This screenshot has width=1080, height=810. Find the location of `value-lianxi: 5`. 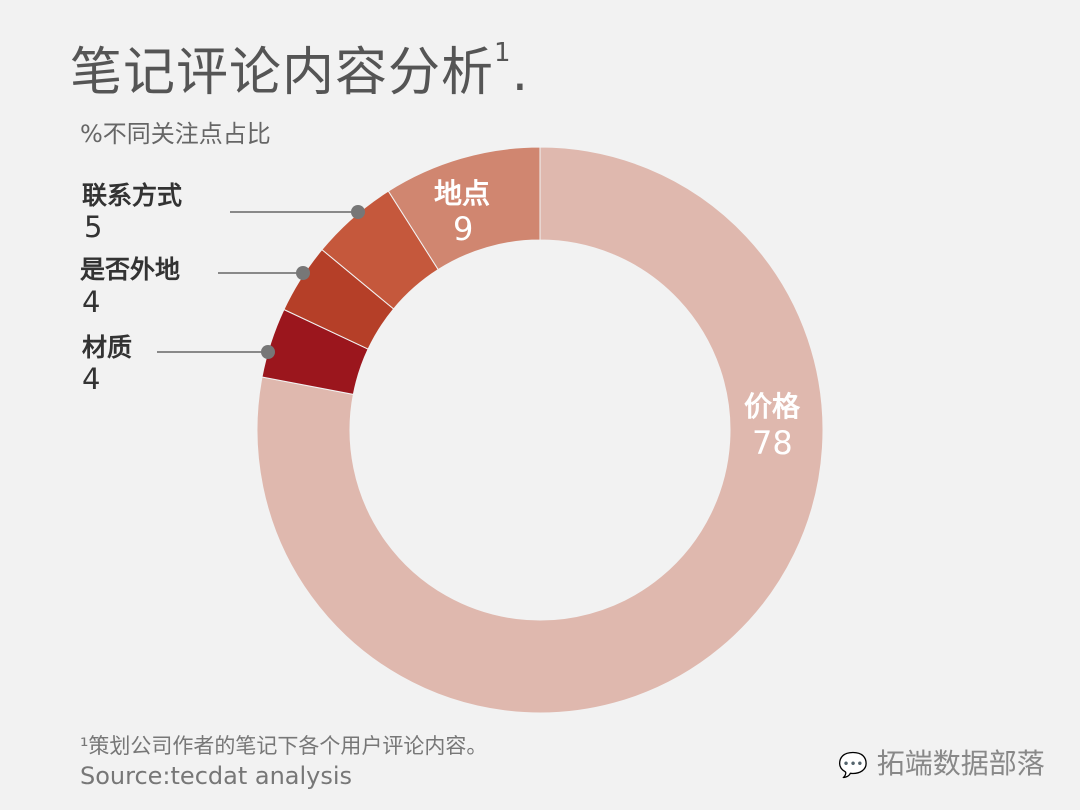

value-lianxi: 5 is located at coordinates (93, 227).